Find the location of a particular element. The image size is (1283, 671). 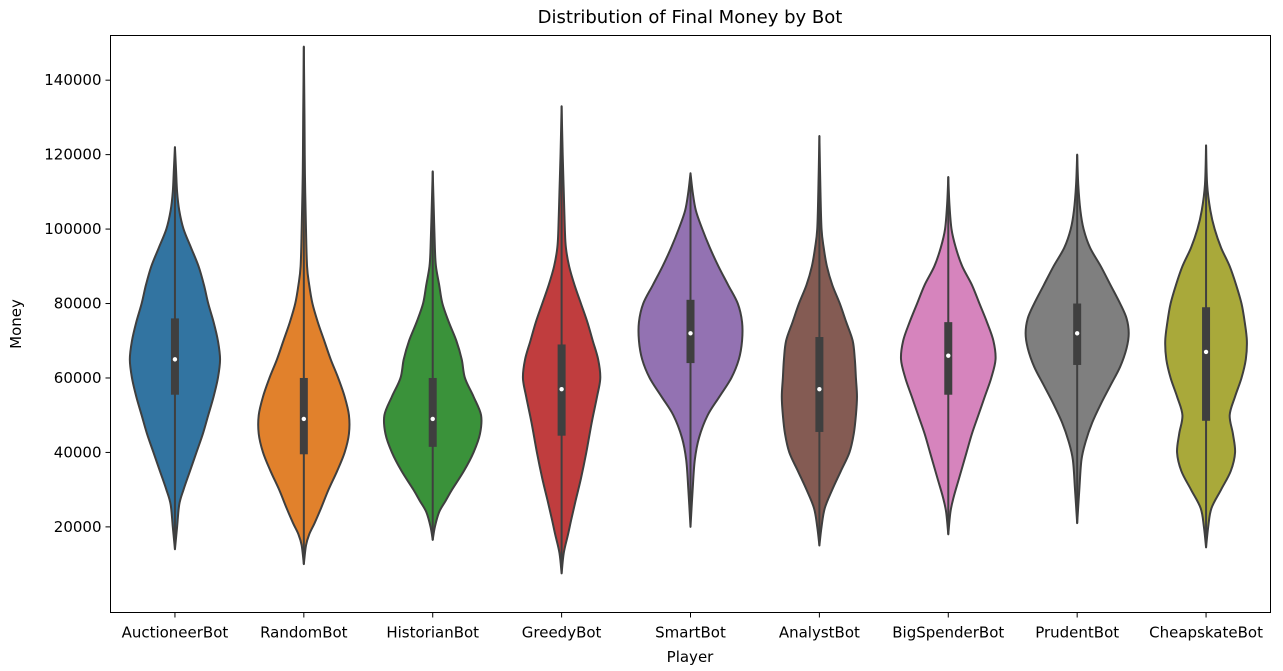

y-axis: 20000 40000 60000 80000 100000 120000 140000 is located at coordinates (77, 303).